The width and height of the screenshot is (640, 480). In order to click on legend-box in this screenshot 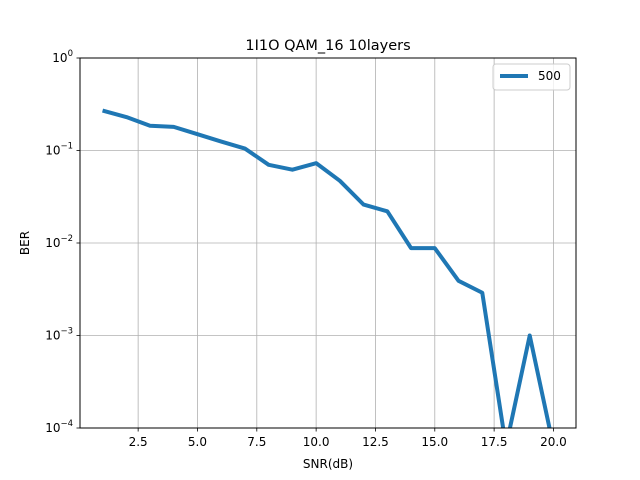, I will do `click(531, 77)`.